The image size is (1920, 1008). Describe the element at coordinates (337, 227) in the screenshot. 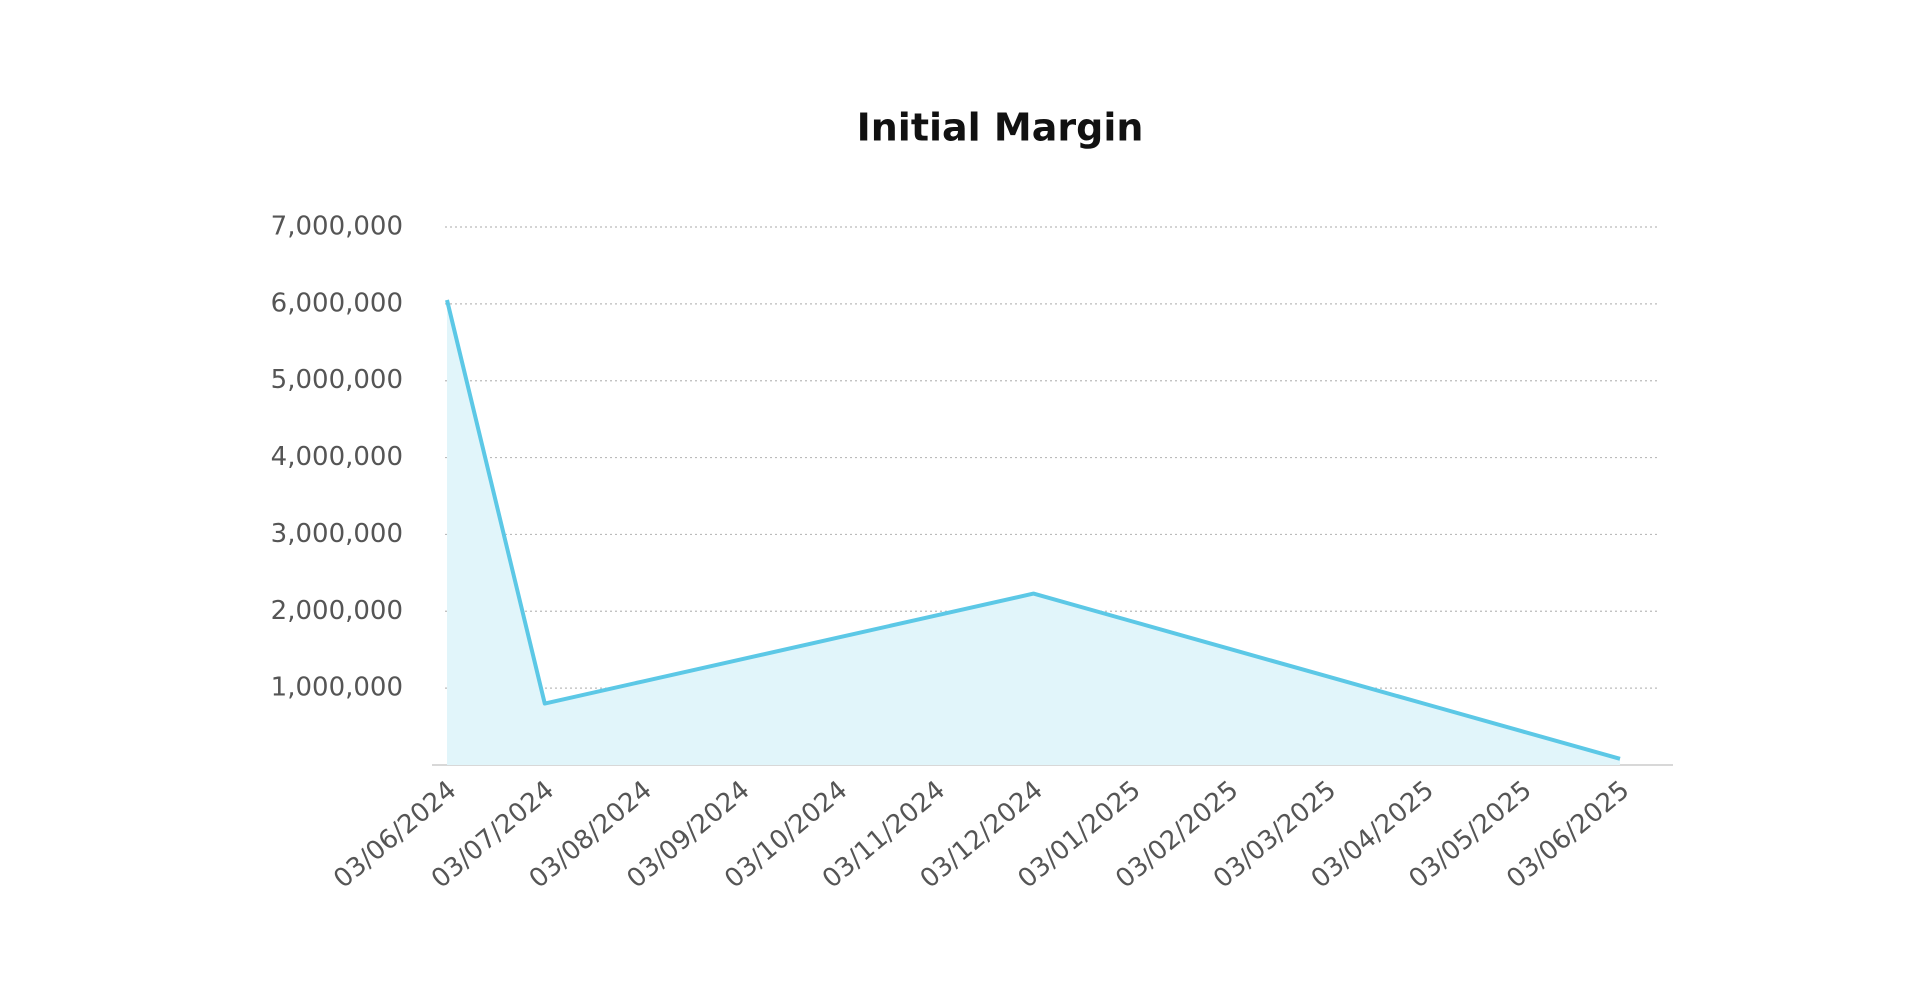

I see `y-tick-label: 7,000,000` at that location.